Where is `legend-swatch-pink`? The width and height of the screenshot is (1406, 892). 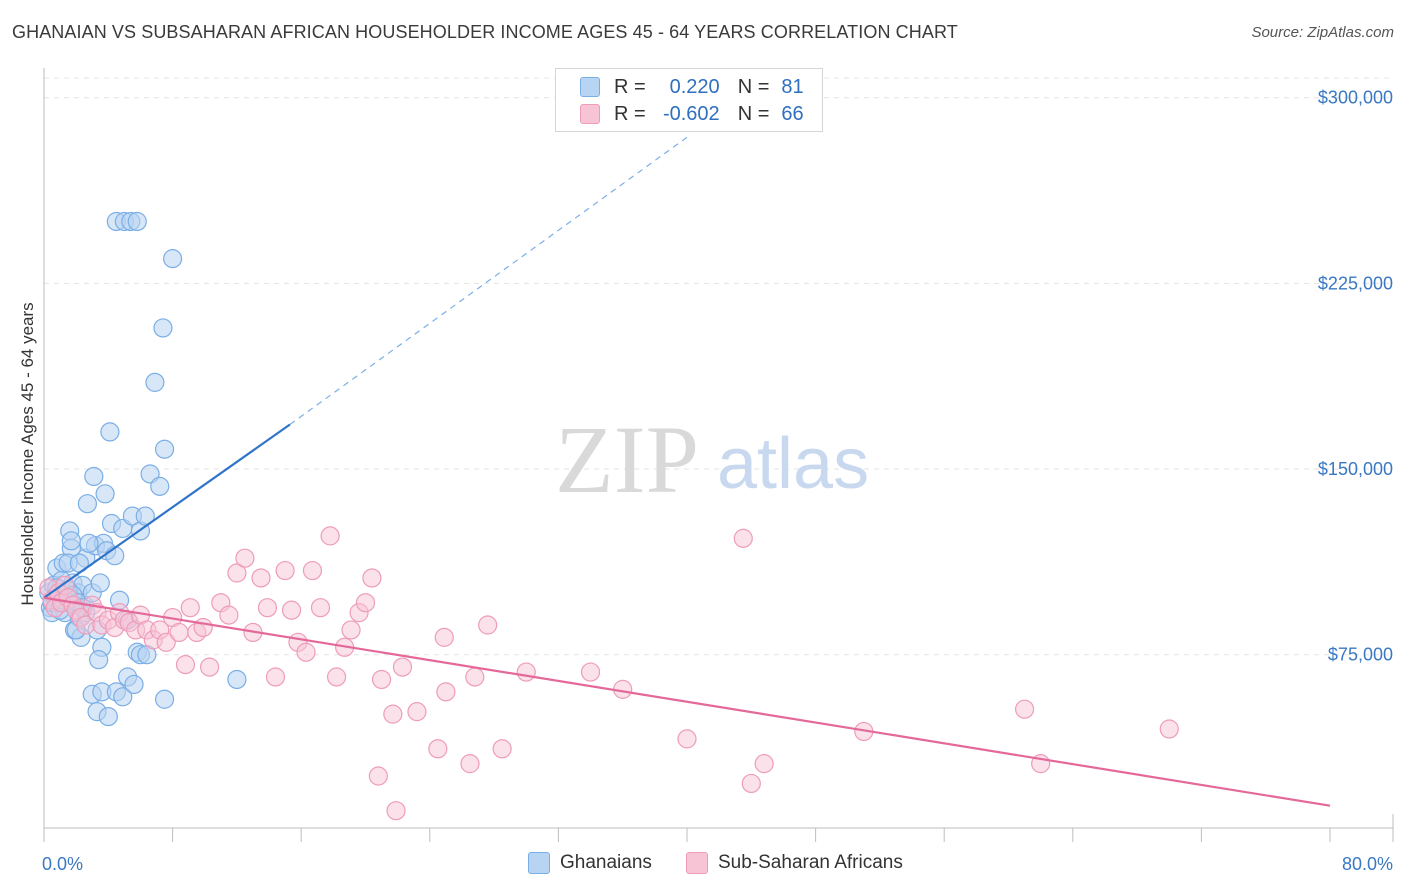
legend-swatch-pink is located at coordinates (590, 114).